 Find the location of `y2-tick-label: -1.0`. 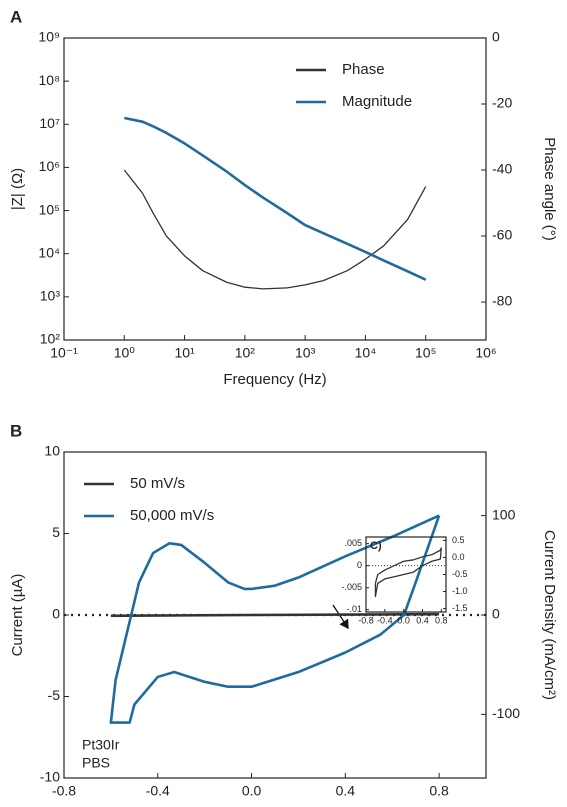

y2-tick-label: -1.0 is located at coordinates (460, 591).